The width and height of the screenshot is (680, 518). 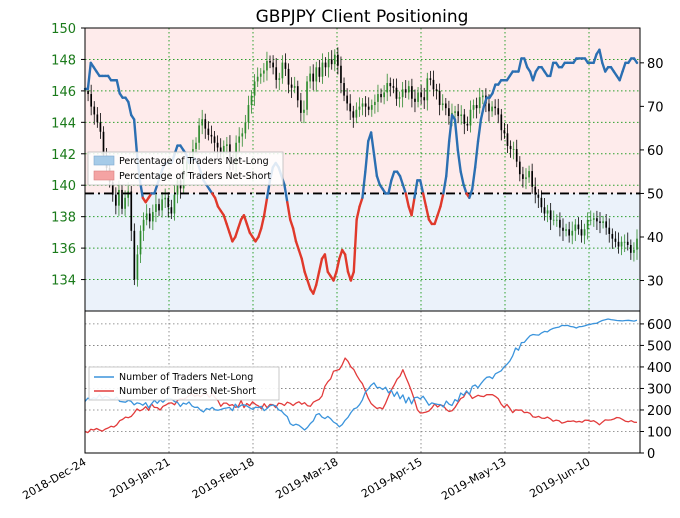 What do you see at coordinates (655, 282) in the screenshot?
I see `right-tick-label: 30` at bounding box center [655, 282].